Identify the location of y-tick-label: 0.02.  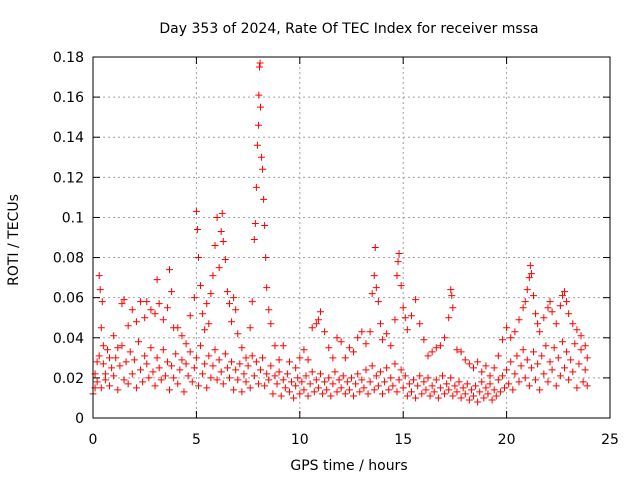
(68, 379).